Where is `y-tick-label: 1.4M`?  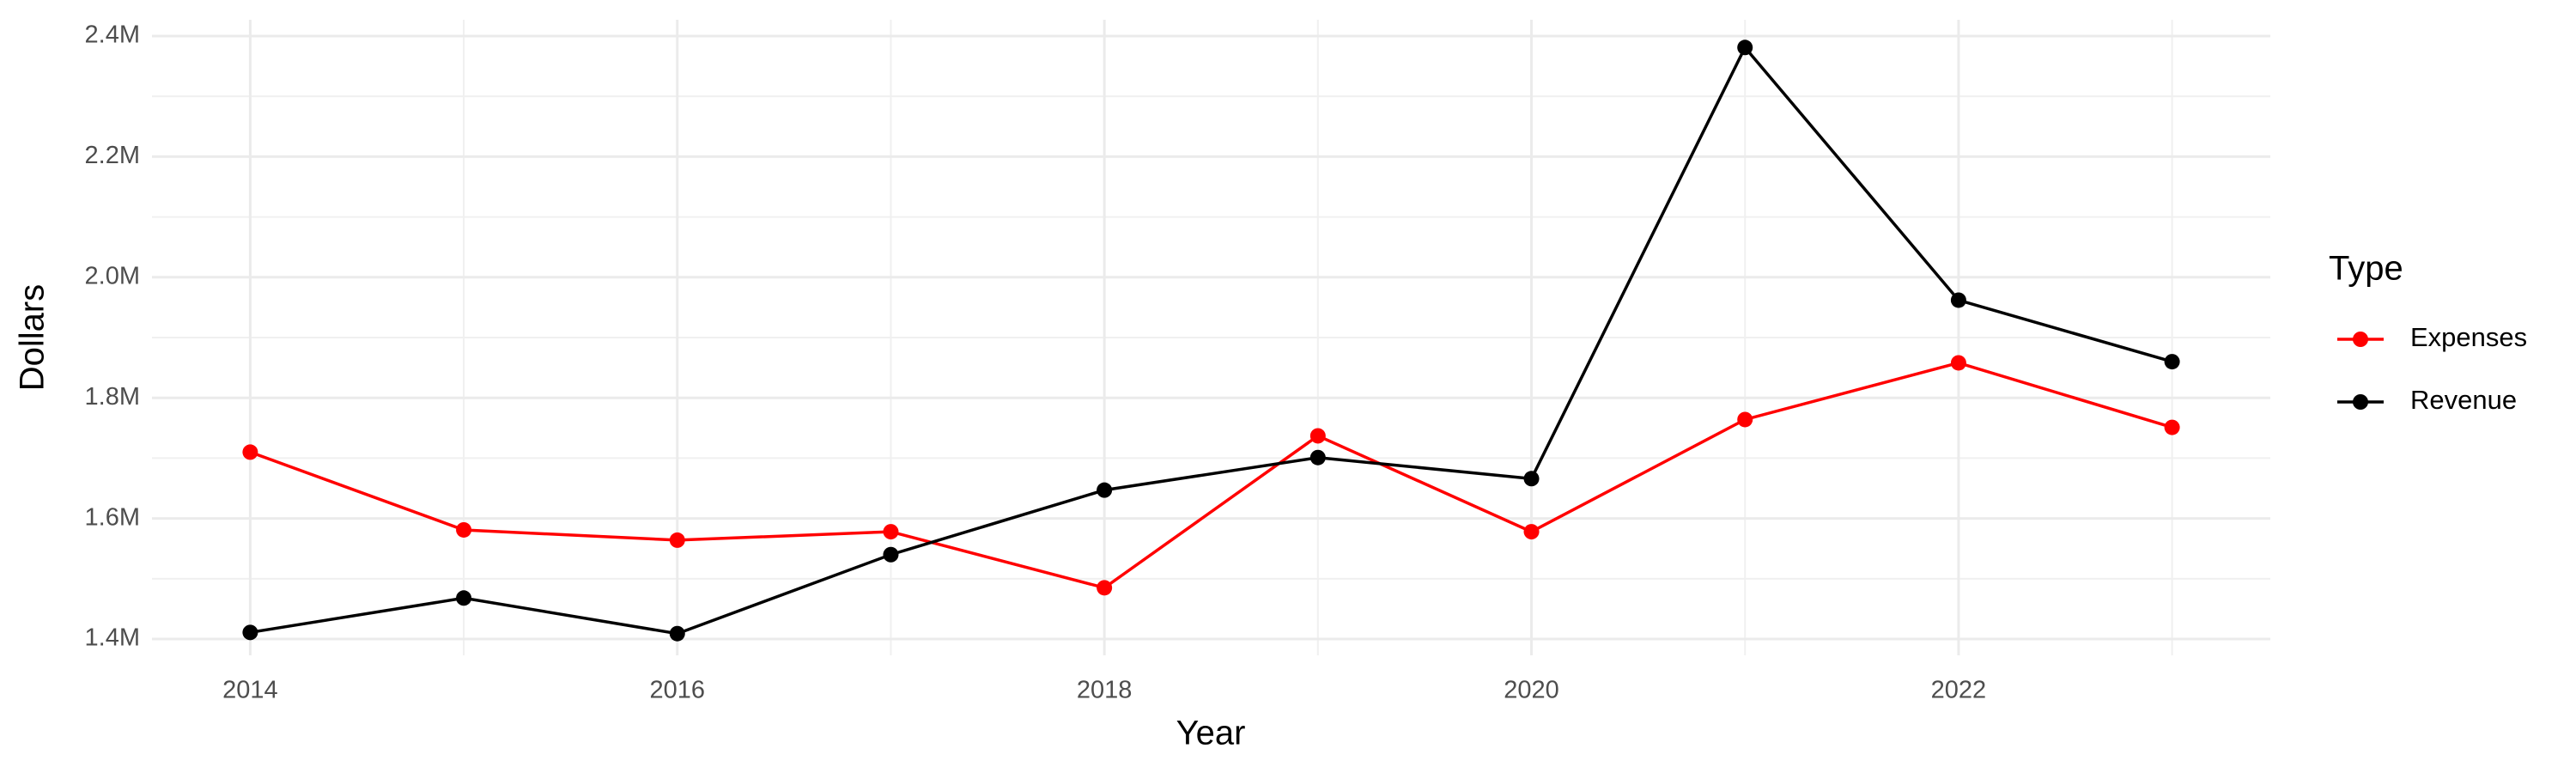 y-tick-label: 1.4M is located at coordinates (112, 638).